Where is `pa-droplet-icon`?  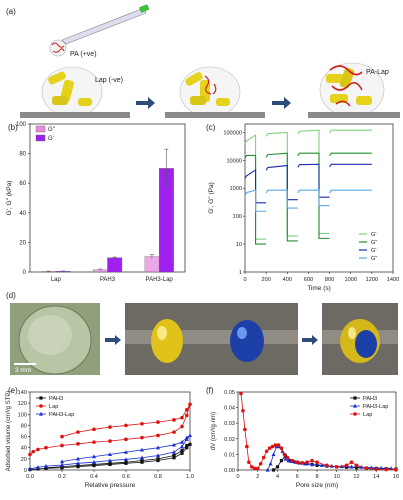
pa-droplet-icon is located at coordinates (58, 48).